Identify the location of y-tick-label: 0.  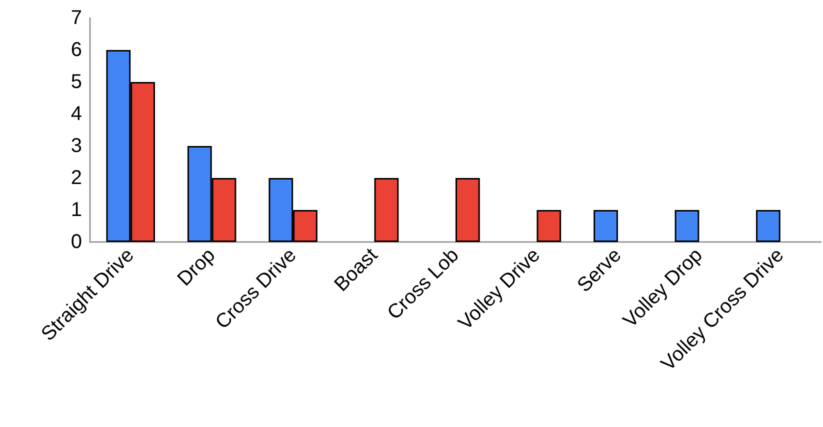
(76, 242).